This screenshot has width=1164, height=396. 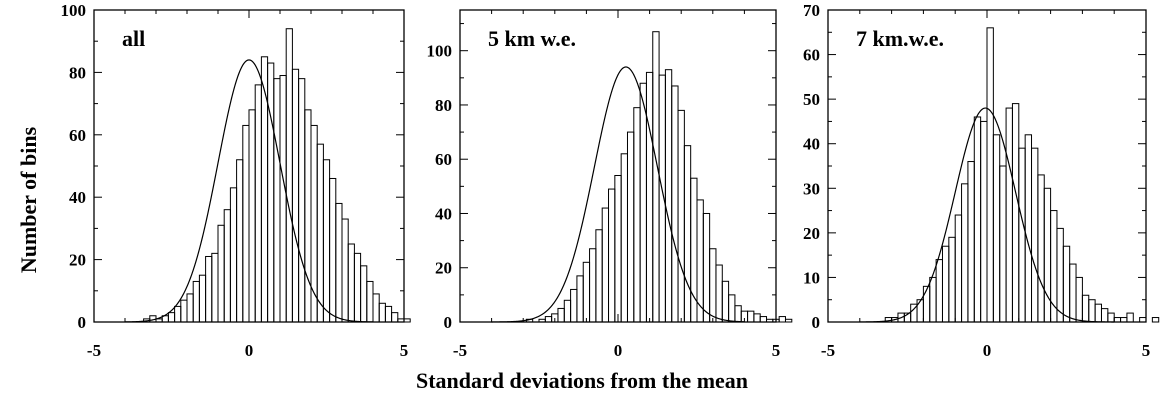 What do you see at coordinates (582, 380) in the screenshot?
I see `x-axis-title: Standard deviations from the mean` at bounding box center [582, 380].